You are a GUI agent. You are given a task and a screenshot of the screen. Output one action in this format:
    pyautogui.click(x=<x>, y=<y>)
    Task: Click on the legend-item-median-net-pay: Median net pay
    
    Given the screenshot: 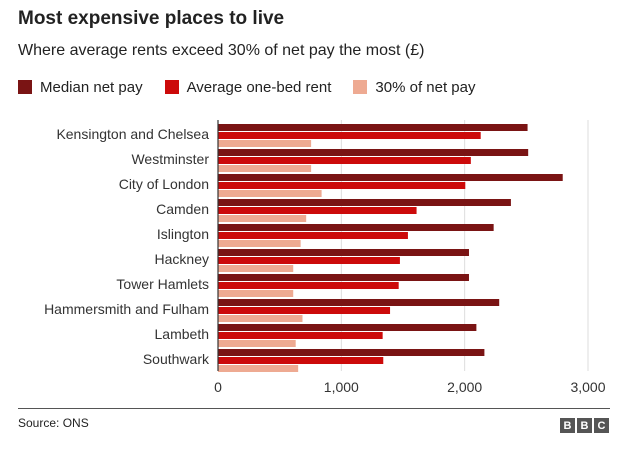 What is the action you would take?
    pyautogui.click(x=80, y=87)
    